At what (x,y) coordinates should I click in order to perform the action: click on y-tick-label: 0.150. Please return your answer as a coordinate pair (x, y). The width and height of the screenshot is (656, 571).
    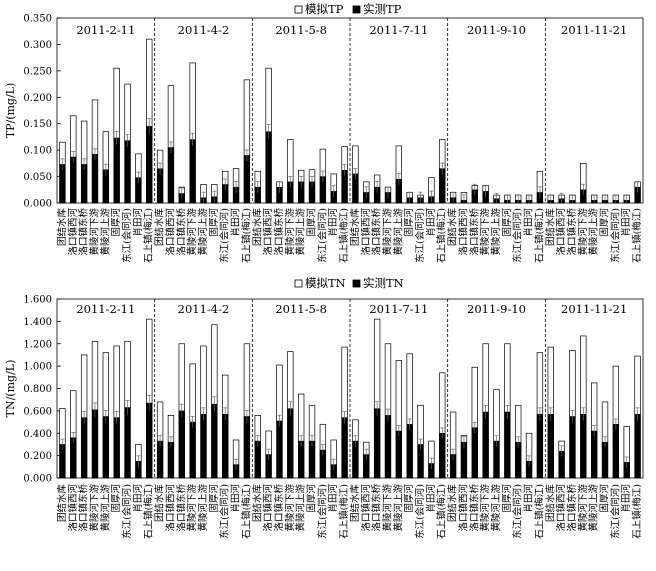
    Looking at the image, I should click on (37, 124).